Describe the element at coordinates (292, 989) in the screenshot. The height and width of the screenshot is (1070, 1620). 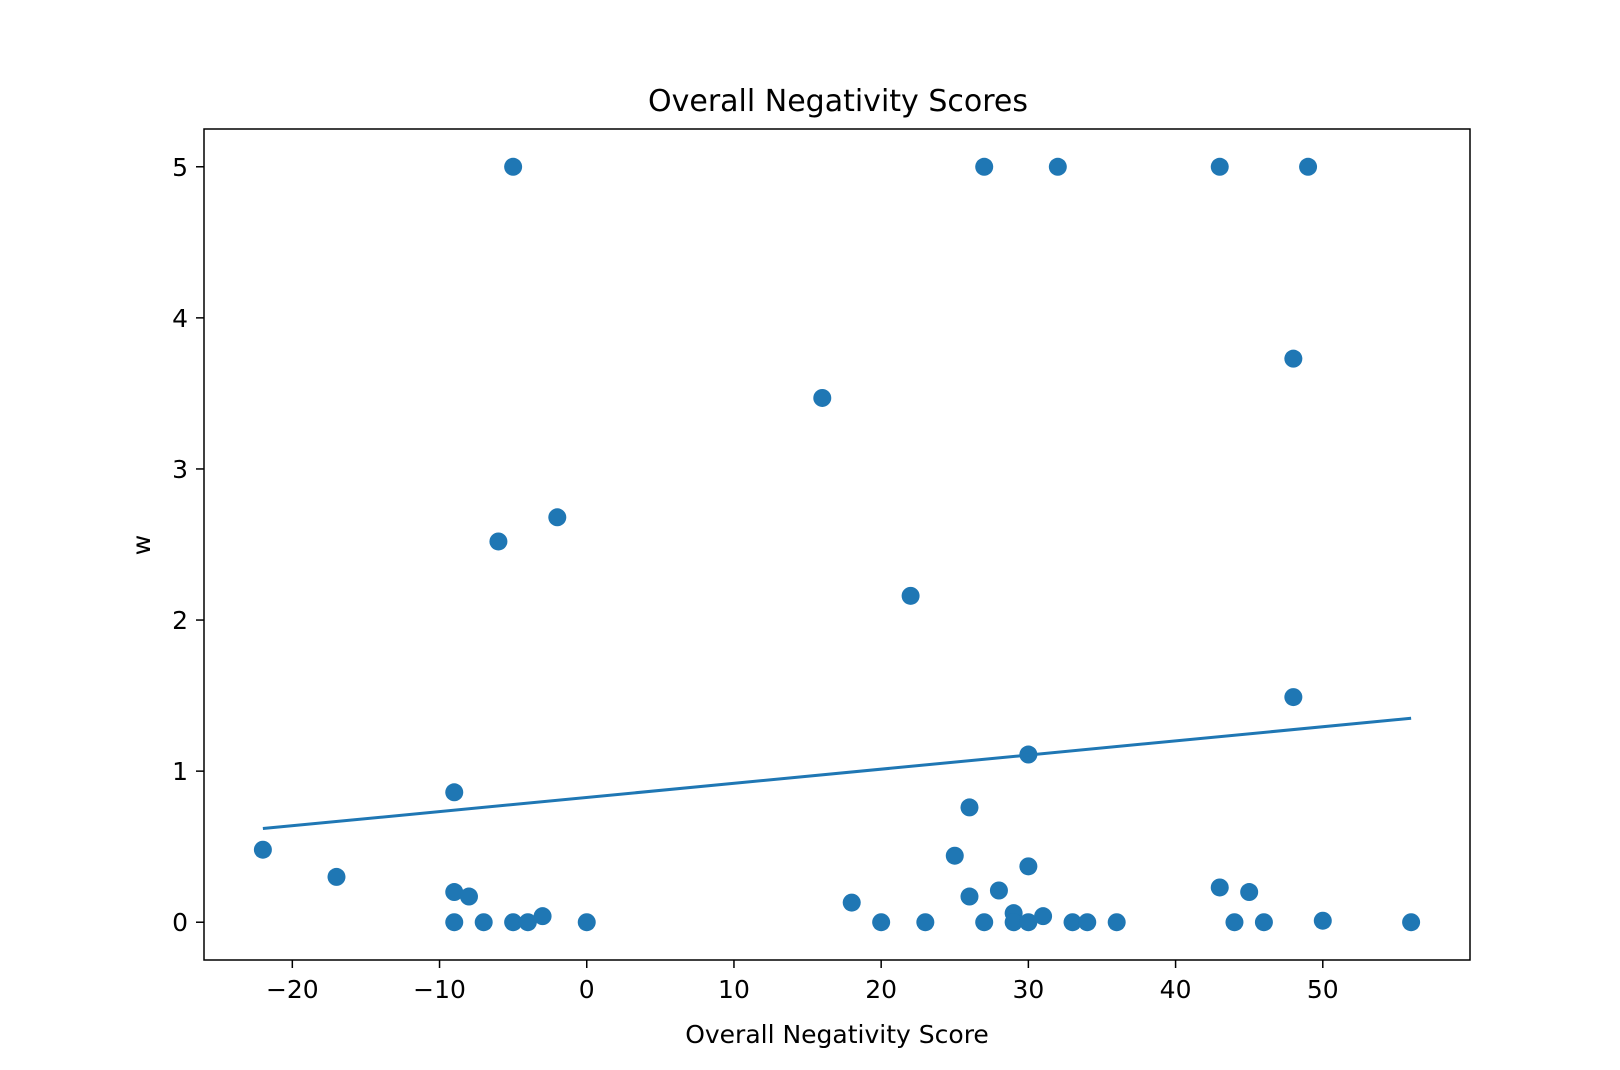
I see `x-tick-label: −20` at that location.